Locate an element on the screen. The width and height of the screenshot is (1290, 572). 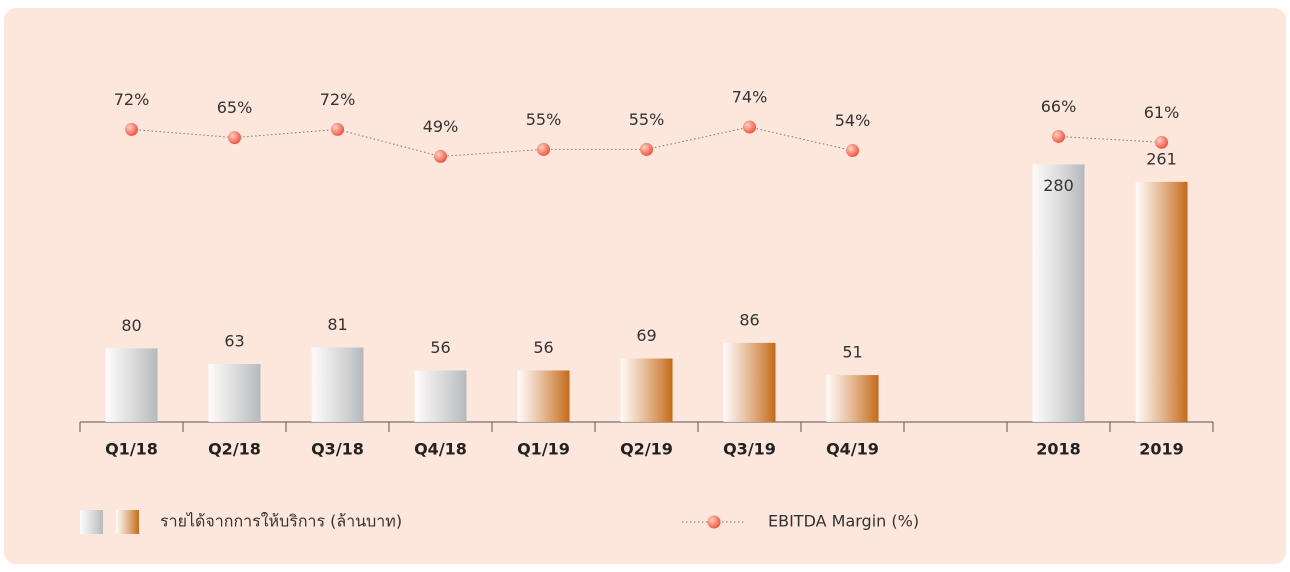
margin-label: 49% is located at coordinates (441, 126).